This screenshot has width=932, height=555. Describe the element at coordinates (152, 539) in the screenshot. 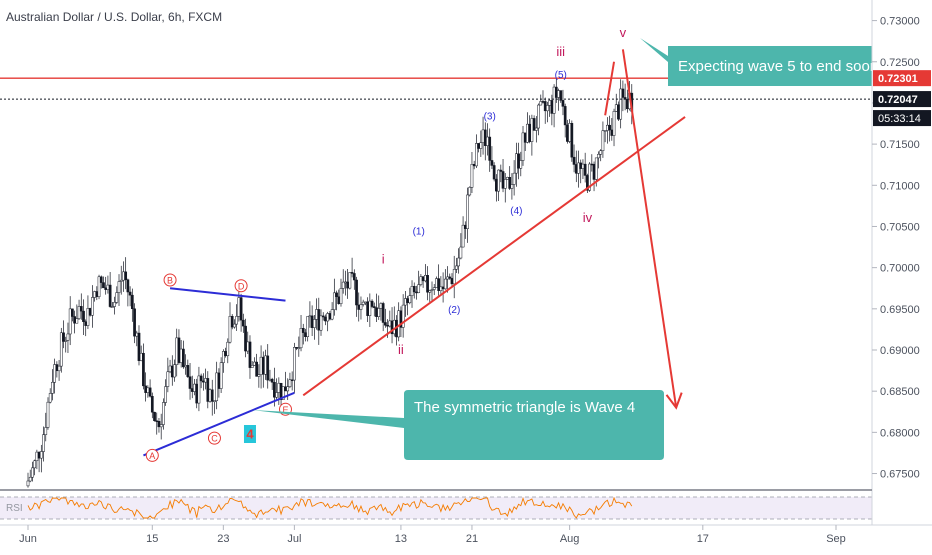

I see `time-tick-label: 15` at that location.